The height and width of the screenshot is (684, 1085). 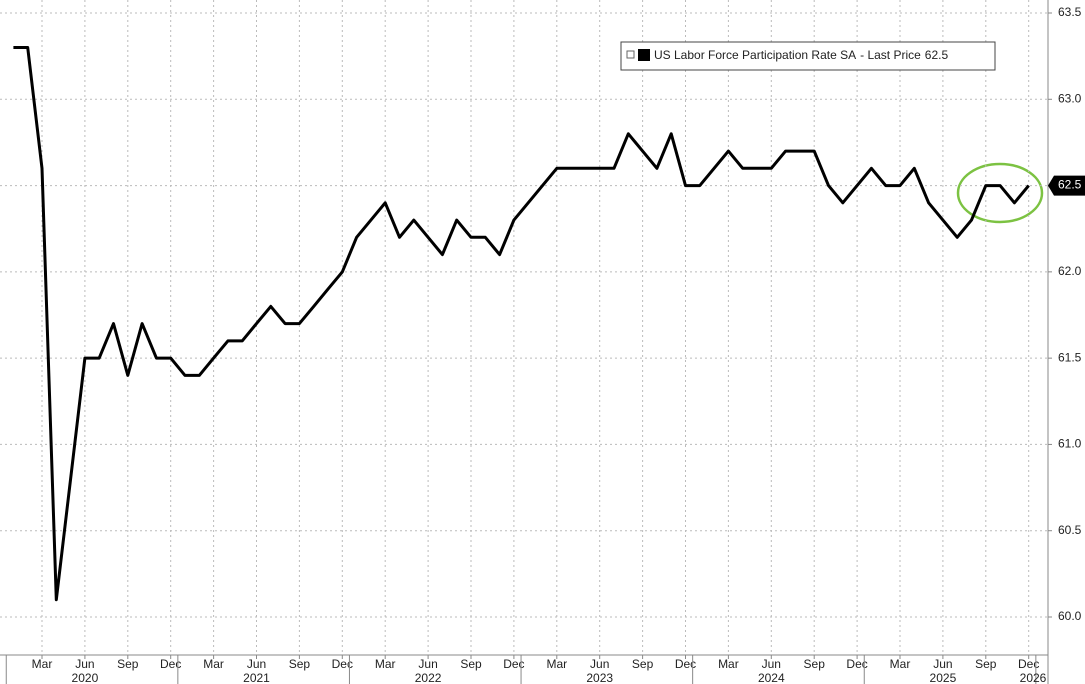 I want to click on year-label: 2025, so click(x=943, y=677).